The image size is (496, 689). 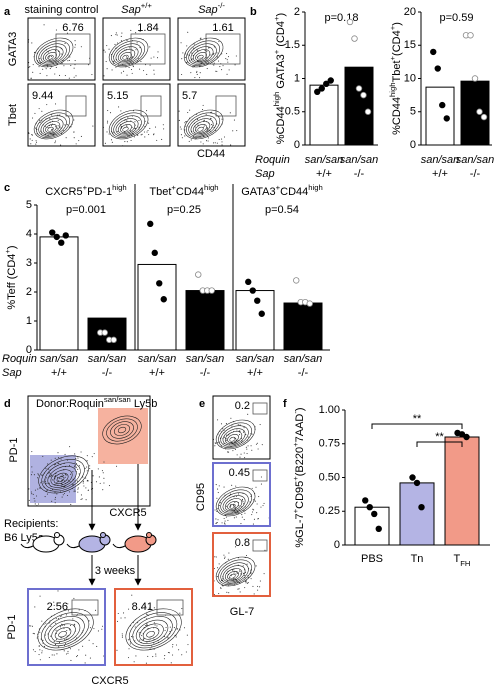 What do you see at coordinates (147, 5) in the screenshot?
I see `text-part: +/+` at bounding box center [147, 5].